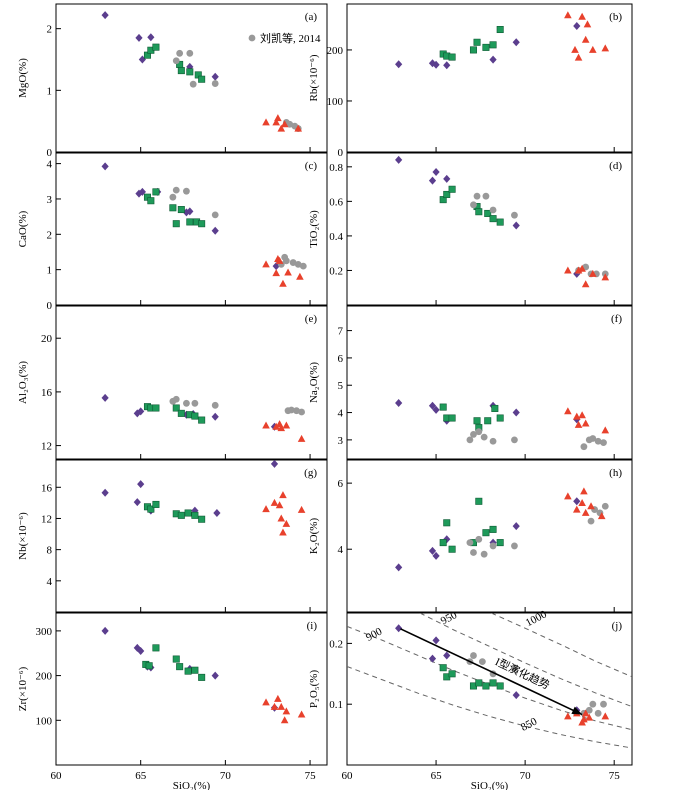 This screenshot has height=790, width=700. I want to click on panel-i: 100 200 300 60 65 70 75 SiO₂(%) Zr(×10⁻⁶) (i), so click(172, 701).